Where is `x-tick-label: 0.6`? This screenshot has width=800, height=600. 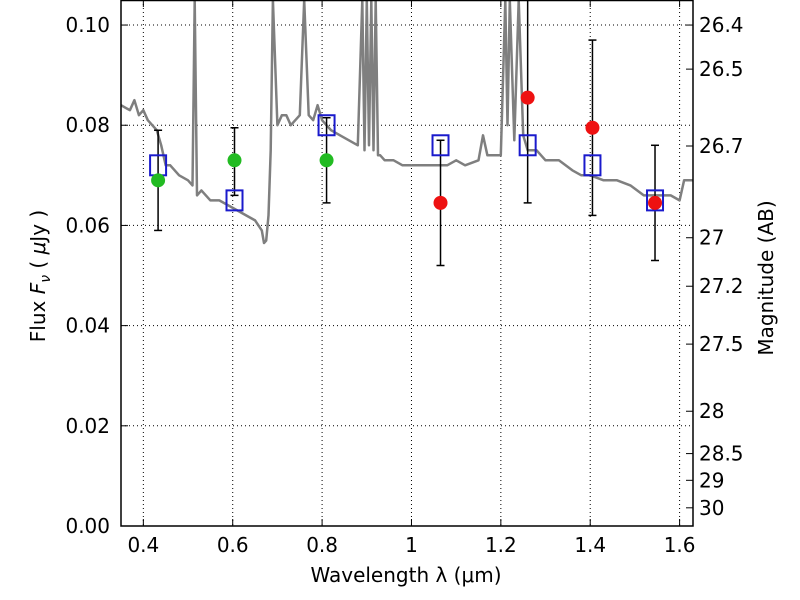
x-tick-label: 0.6 is located at coordinates (233, 545).